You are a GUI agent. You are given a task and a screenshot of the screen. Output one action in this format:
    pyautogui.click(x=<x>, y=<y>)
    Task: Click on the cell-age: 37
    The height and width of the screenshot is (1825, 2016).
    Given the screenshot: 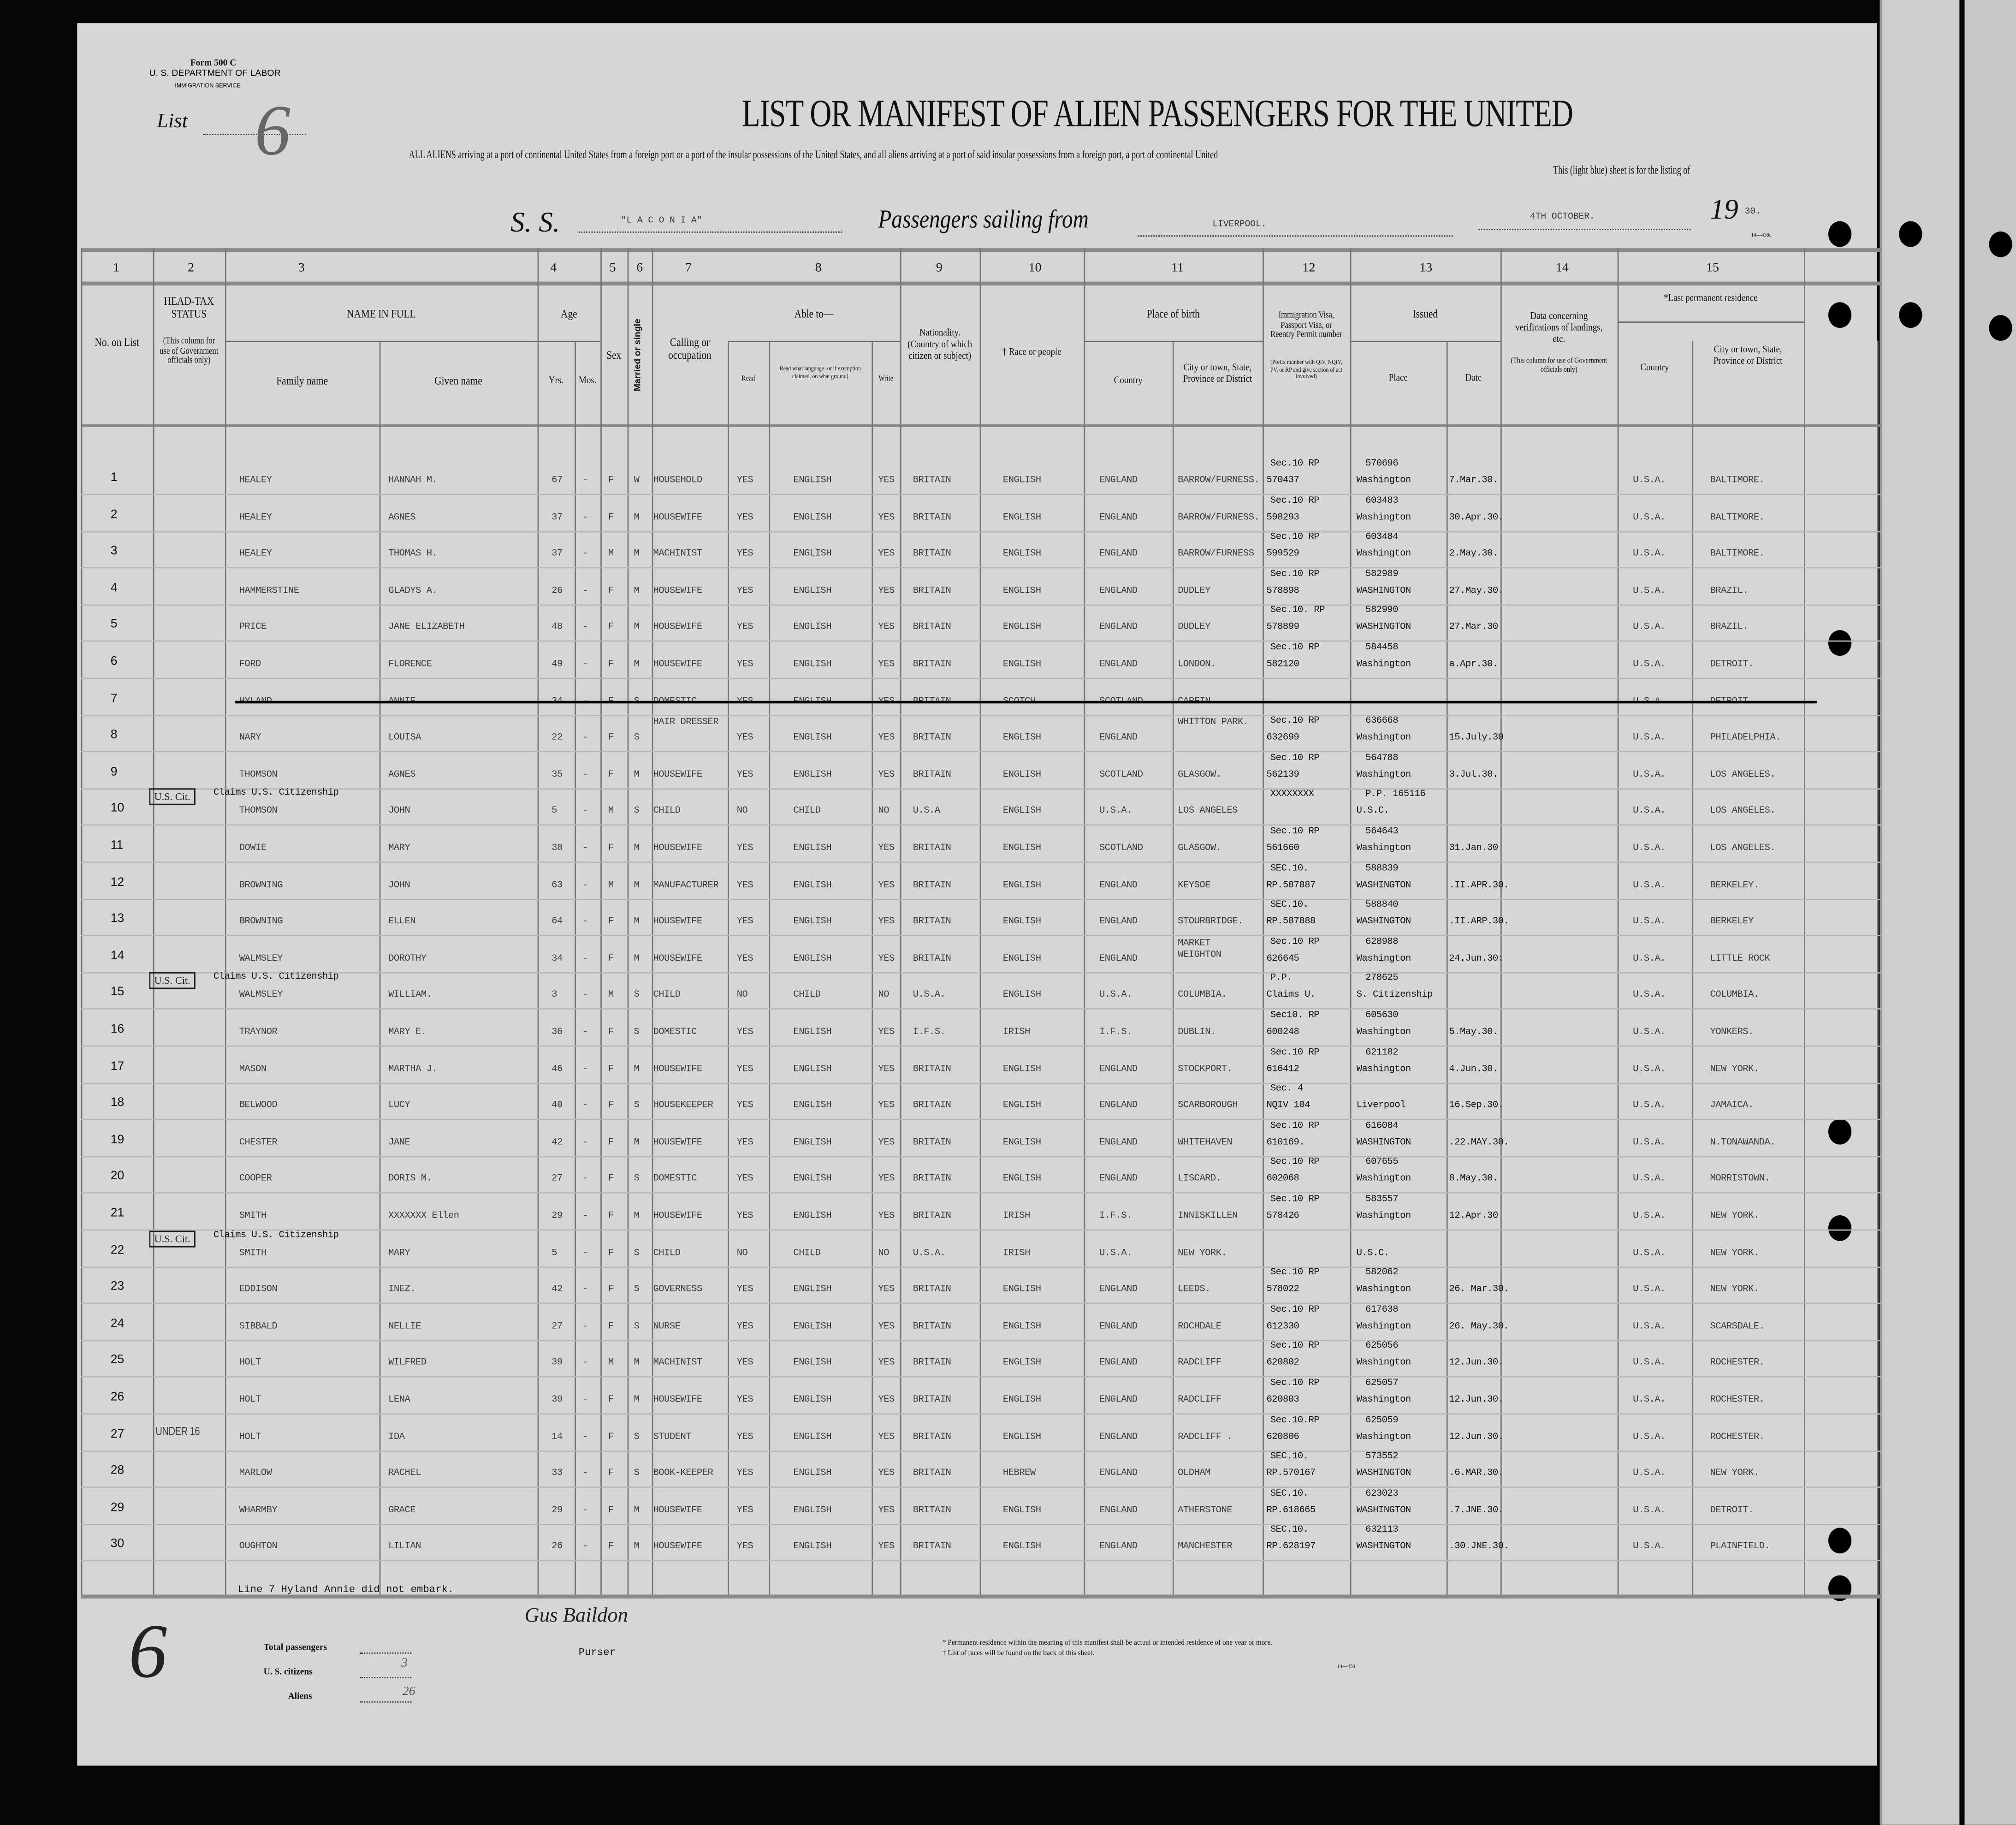 What is the action you would take?
    pyautogui.click(x=557, y=554)
    